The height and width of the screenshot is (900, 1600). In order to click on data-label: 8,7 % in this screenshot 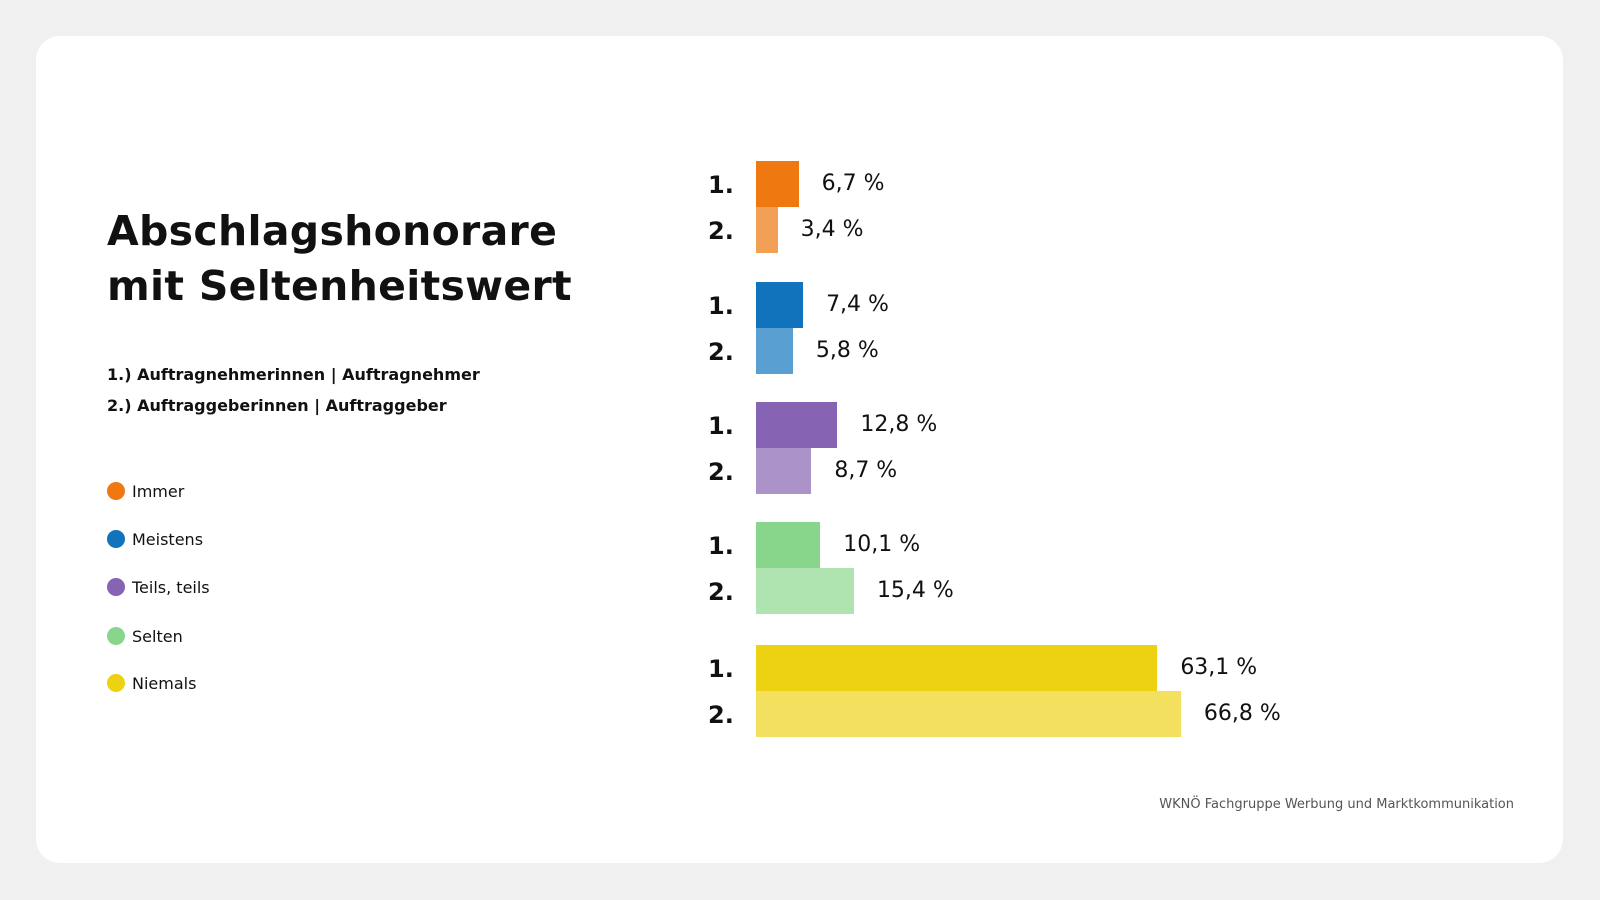, I will do `click(866, 470)`.